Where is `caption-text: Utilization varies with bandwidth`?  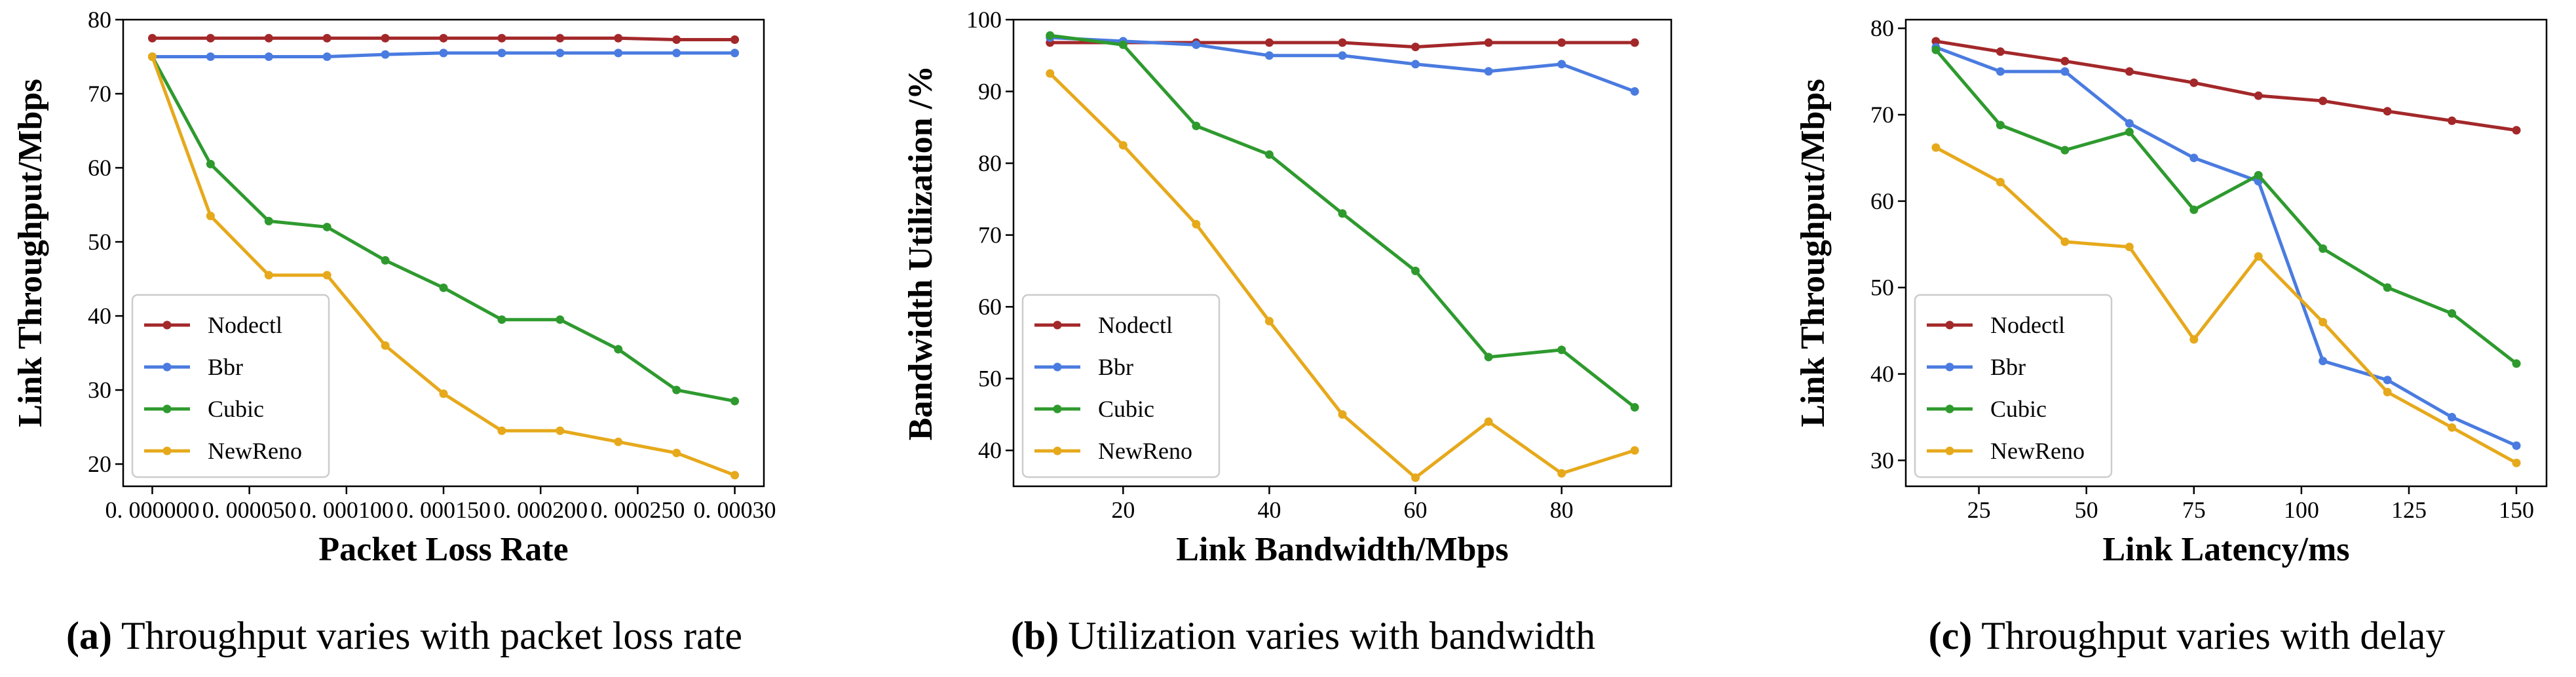
caption-text: Utilization varies with bandwidth is located at coordinates (1331, 635).